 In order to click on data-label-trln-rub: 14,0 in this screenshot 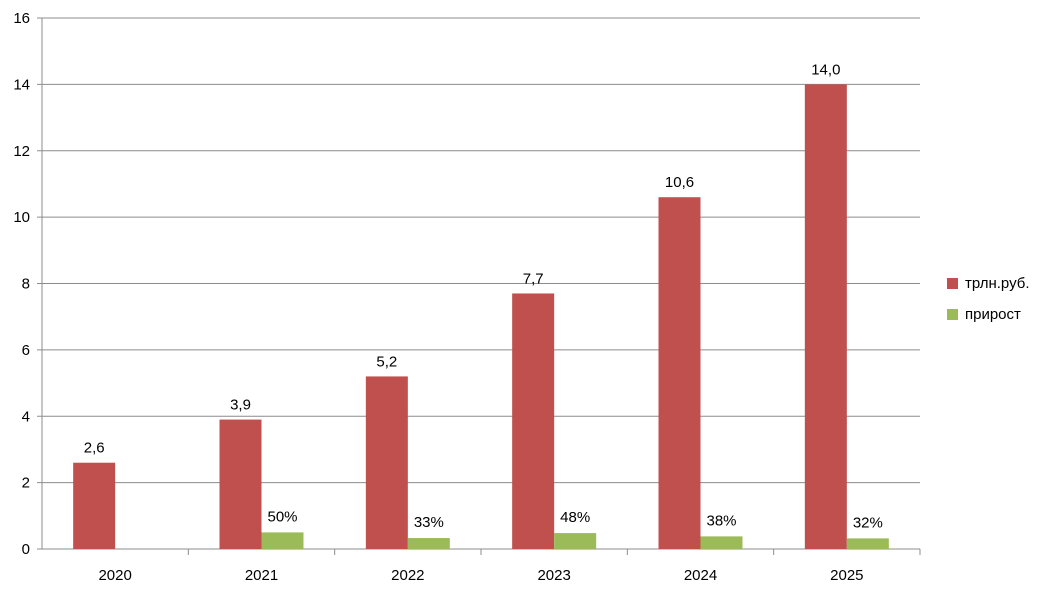, I will do `click(825, 69)`.